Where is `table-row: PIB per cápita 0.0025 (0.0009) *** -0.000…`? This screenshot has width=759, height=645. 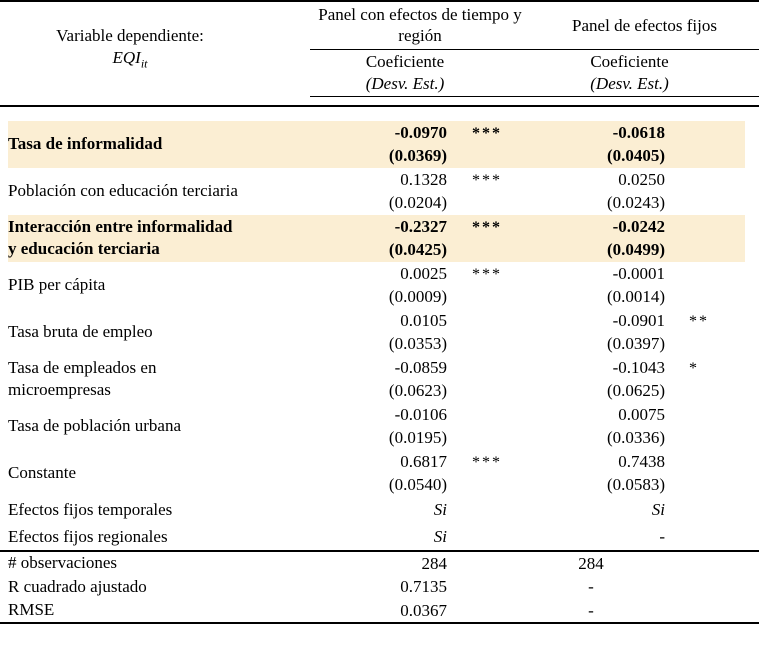
table-row: PIB per cápita 0.0025 (0.0009) *** -0.000… is located at coordinates (379, 285).